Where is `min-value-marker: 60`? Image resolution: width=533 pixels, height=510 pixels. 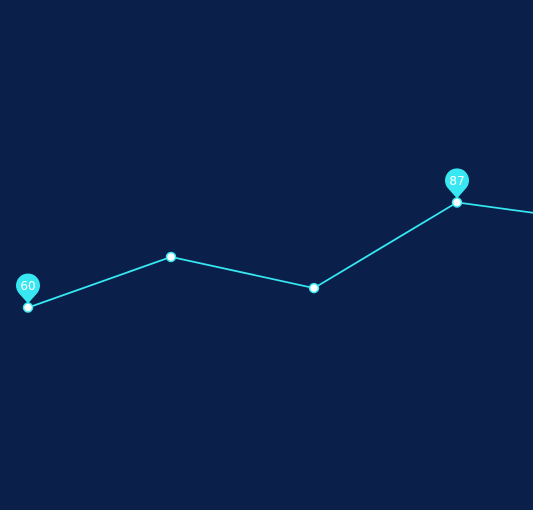
min-value-marker: 60 is located at coordinates (28, 288).